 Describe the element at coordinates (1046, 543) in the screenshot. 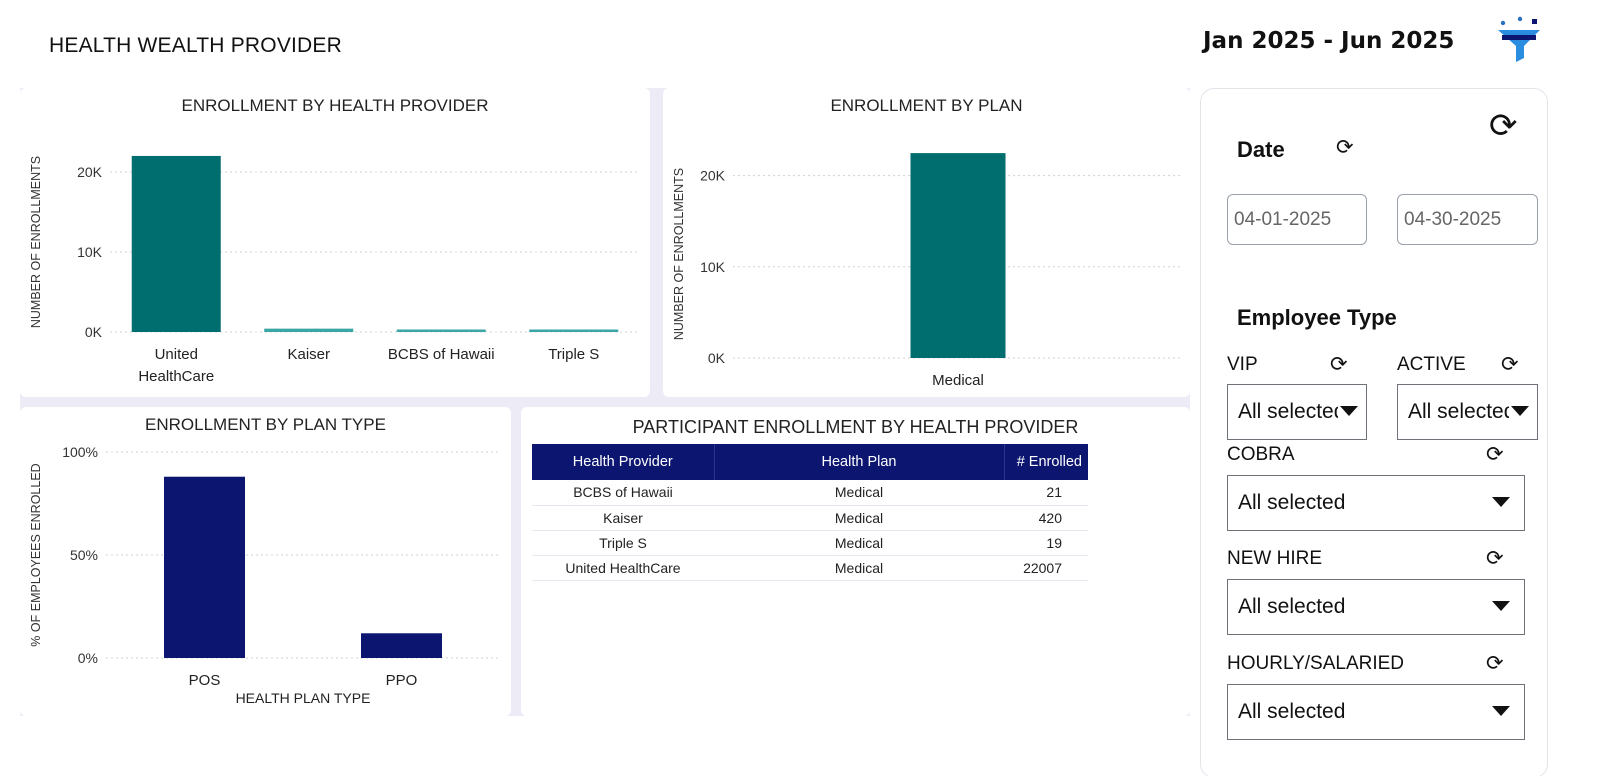

I see `cell-enrolled: 19` at that location.